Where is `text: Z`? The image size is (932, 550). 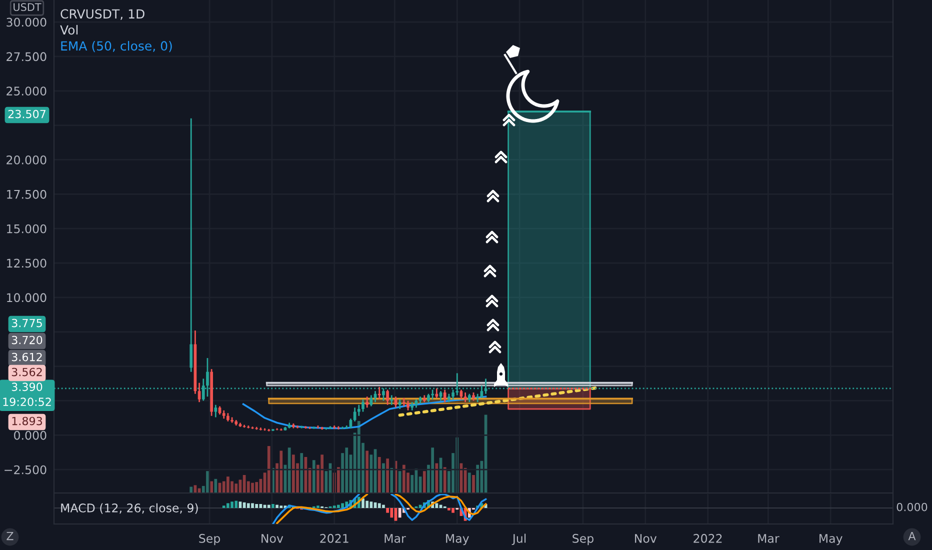 text: Z is located at coordinates (10, 536).